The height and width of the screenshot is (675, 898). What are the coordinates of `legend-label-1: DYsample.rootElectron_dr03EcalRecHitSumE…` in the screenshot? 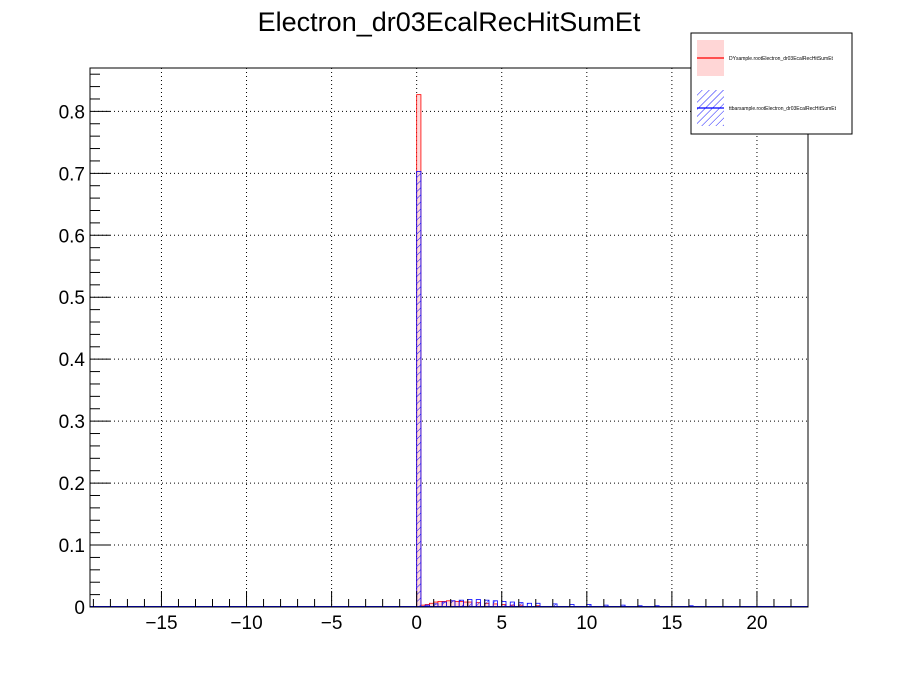 It's located at (781, 59).